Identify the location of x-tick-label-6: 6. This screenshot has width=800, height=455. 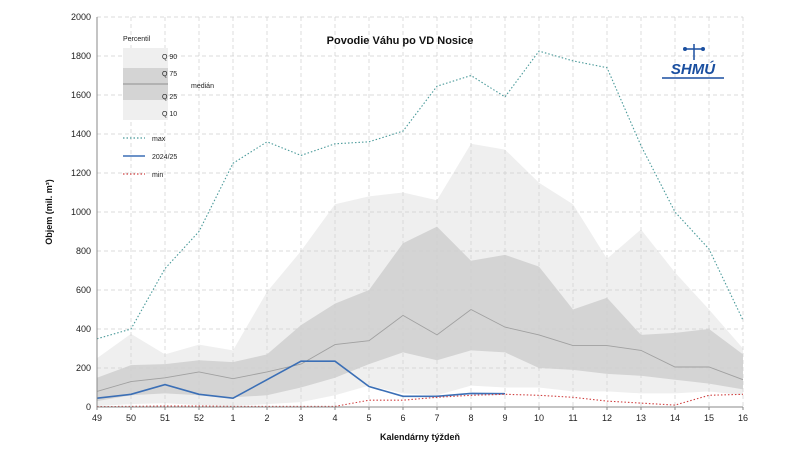
(402, 418).